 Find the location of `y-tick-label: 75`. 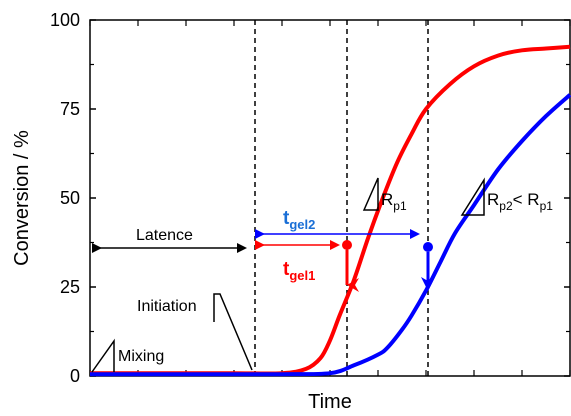

y-tick-label: 75 is located at coordinates (70, 109).